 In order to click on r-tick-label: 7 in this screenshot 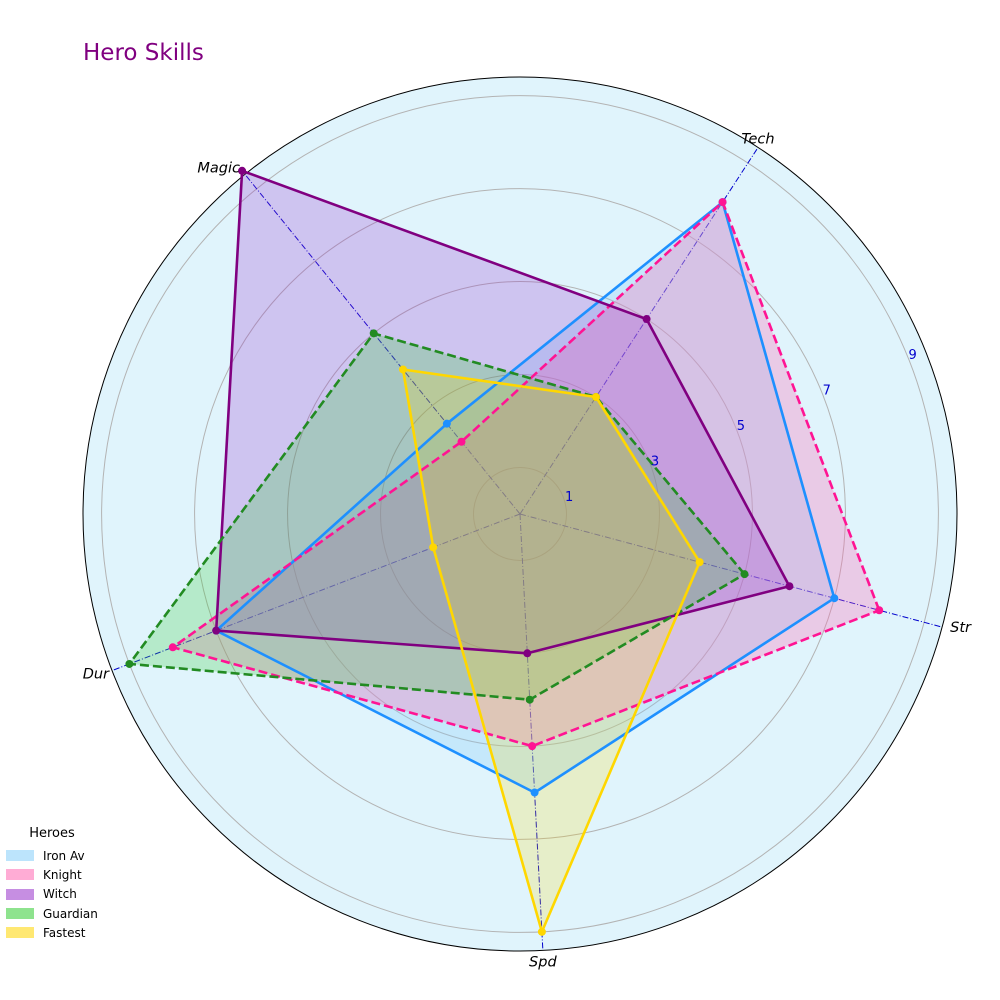, I will do `click(827, 390)`.